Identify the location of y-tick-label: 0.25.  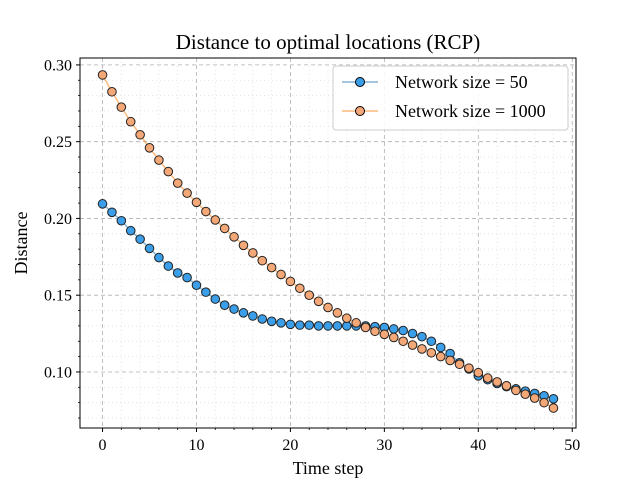
(58, 142).